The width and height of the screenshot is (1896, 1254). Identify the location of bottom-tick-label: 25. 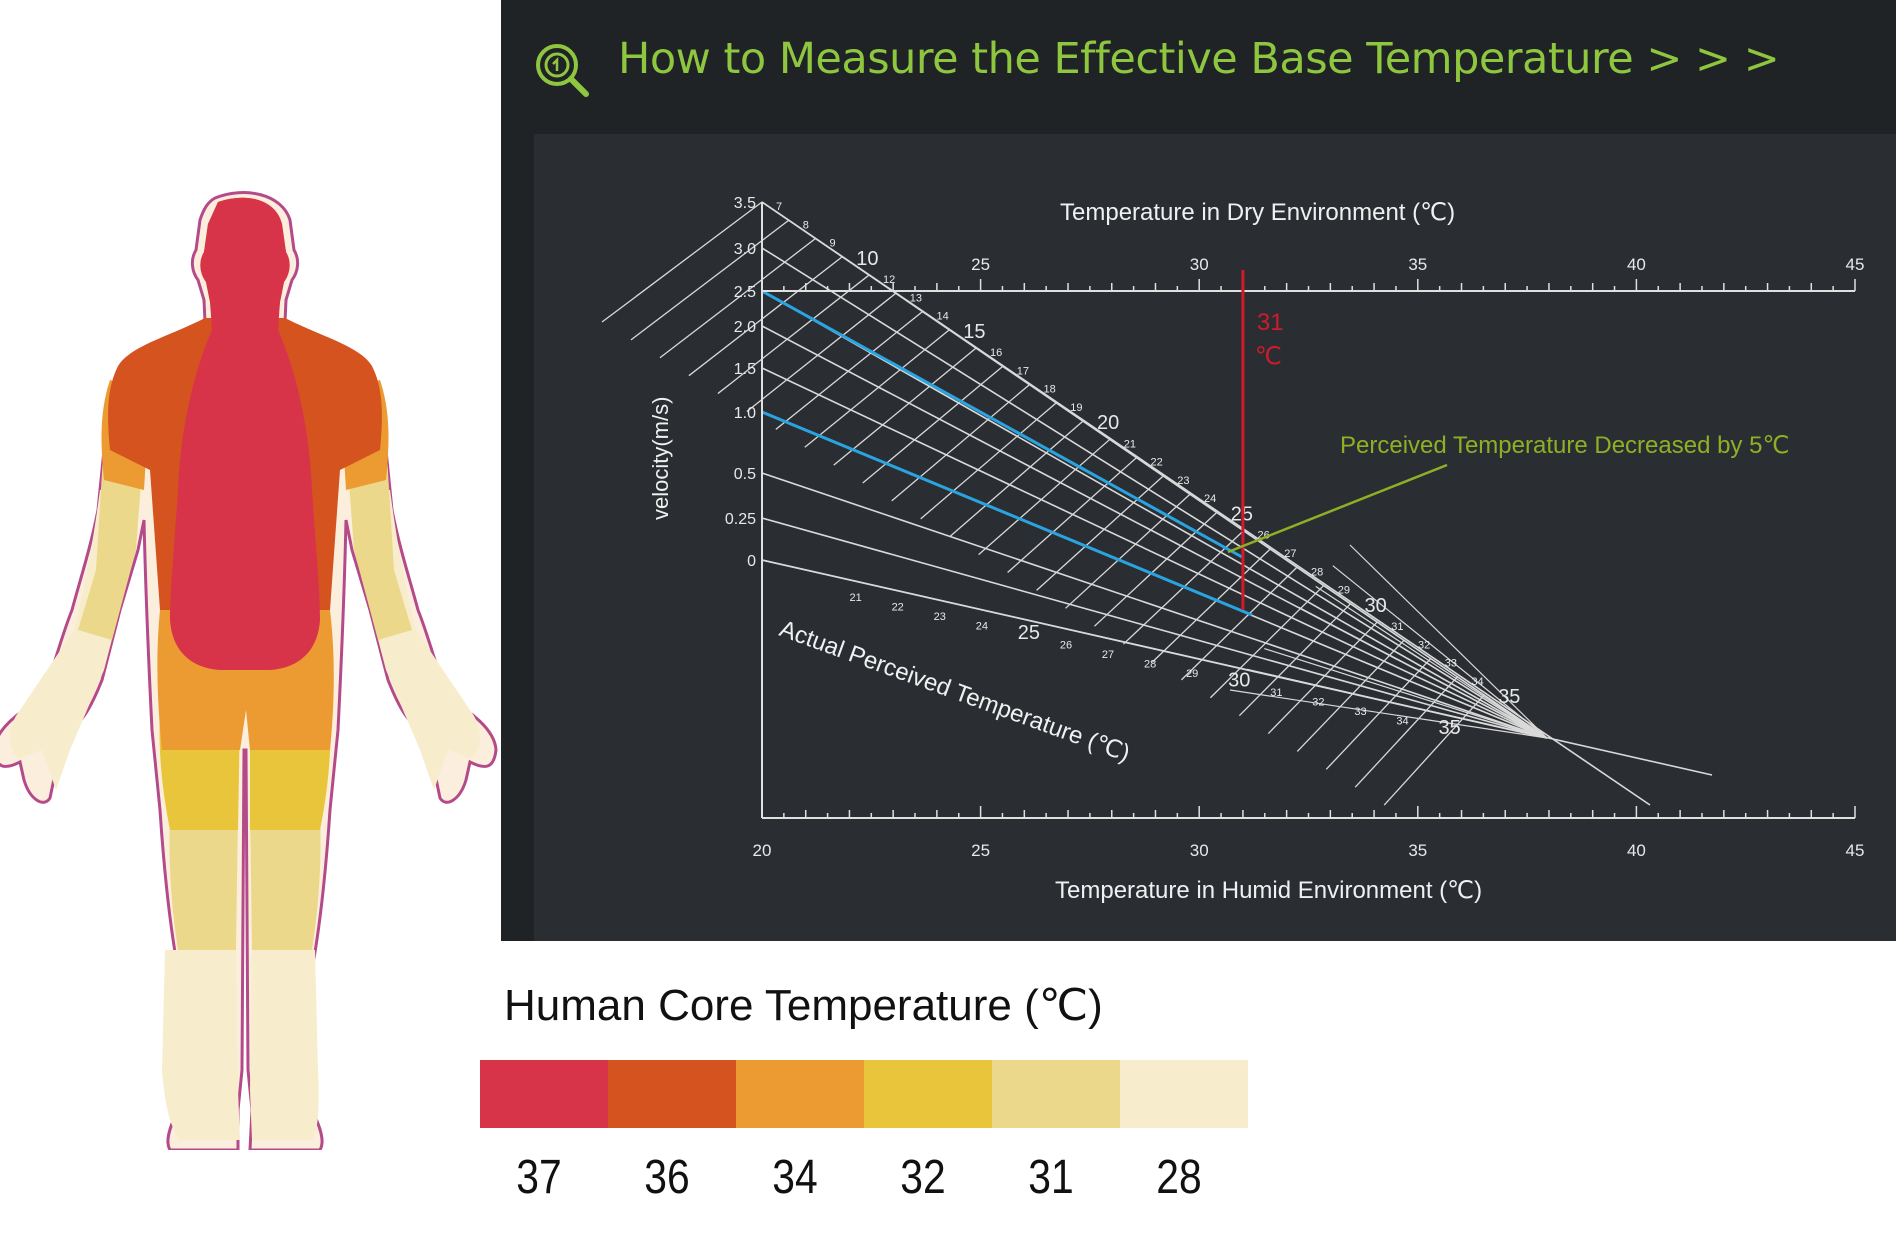
(980, 850).